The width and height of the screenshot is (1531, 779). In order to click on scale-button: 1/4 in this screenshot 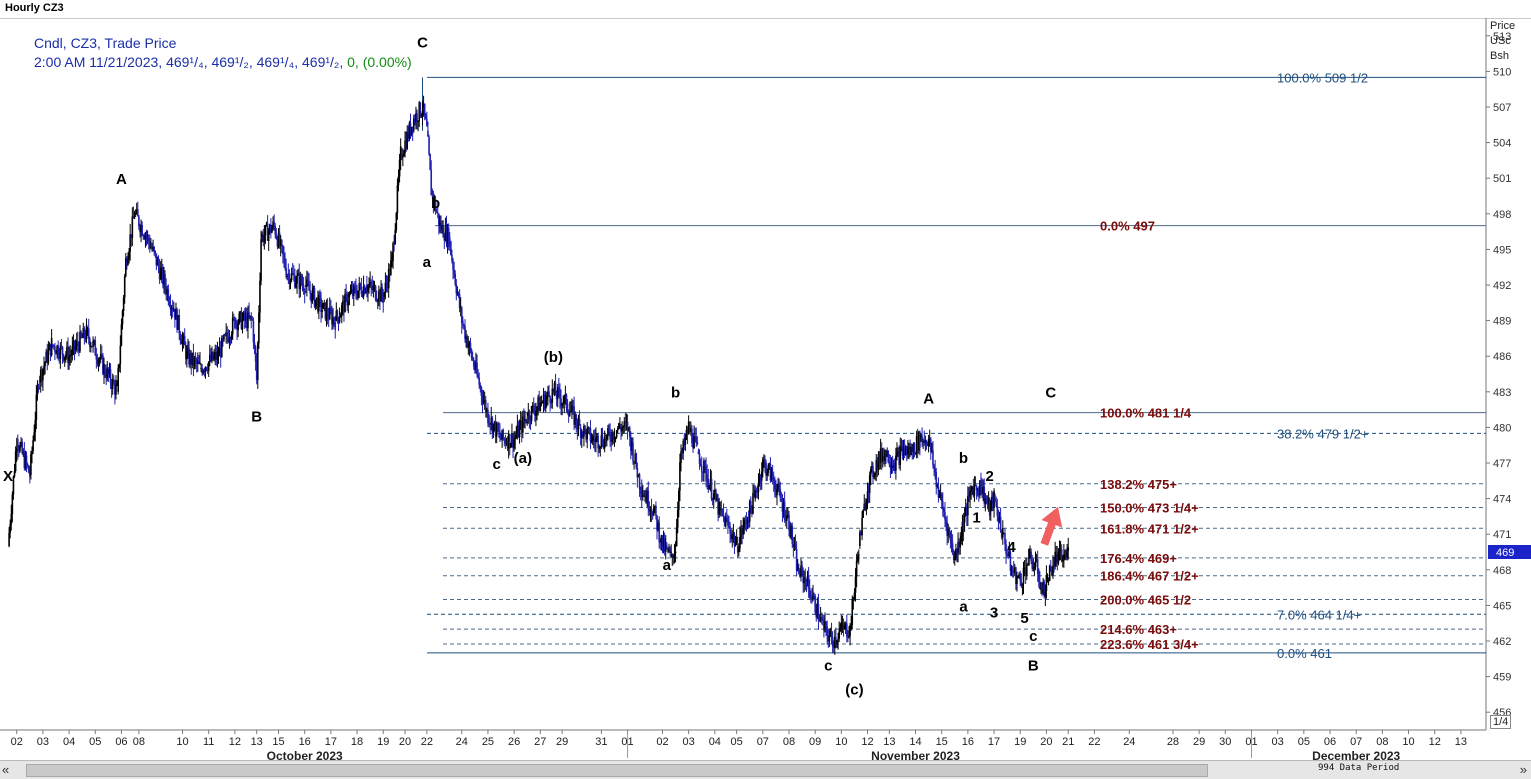, I will do `click(1501, 722)`.